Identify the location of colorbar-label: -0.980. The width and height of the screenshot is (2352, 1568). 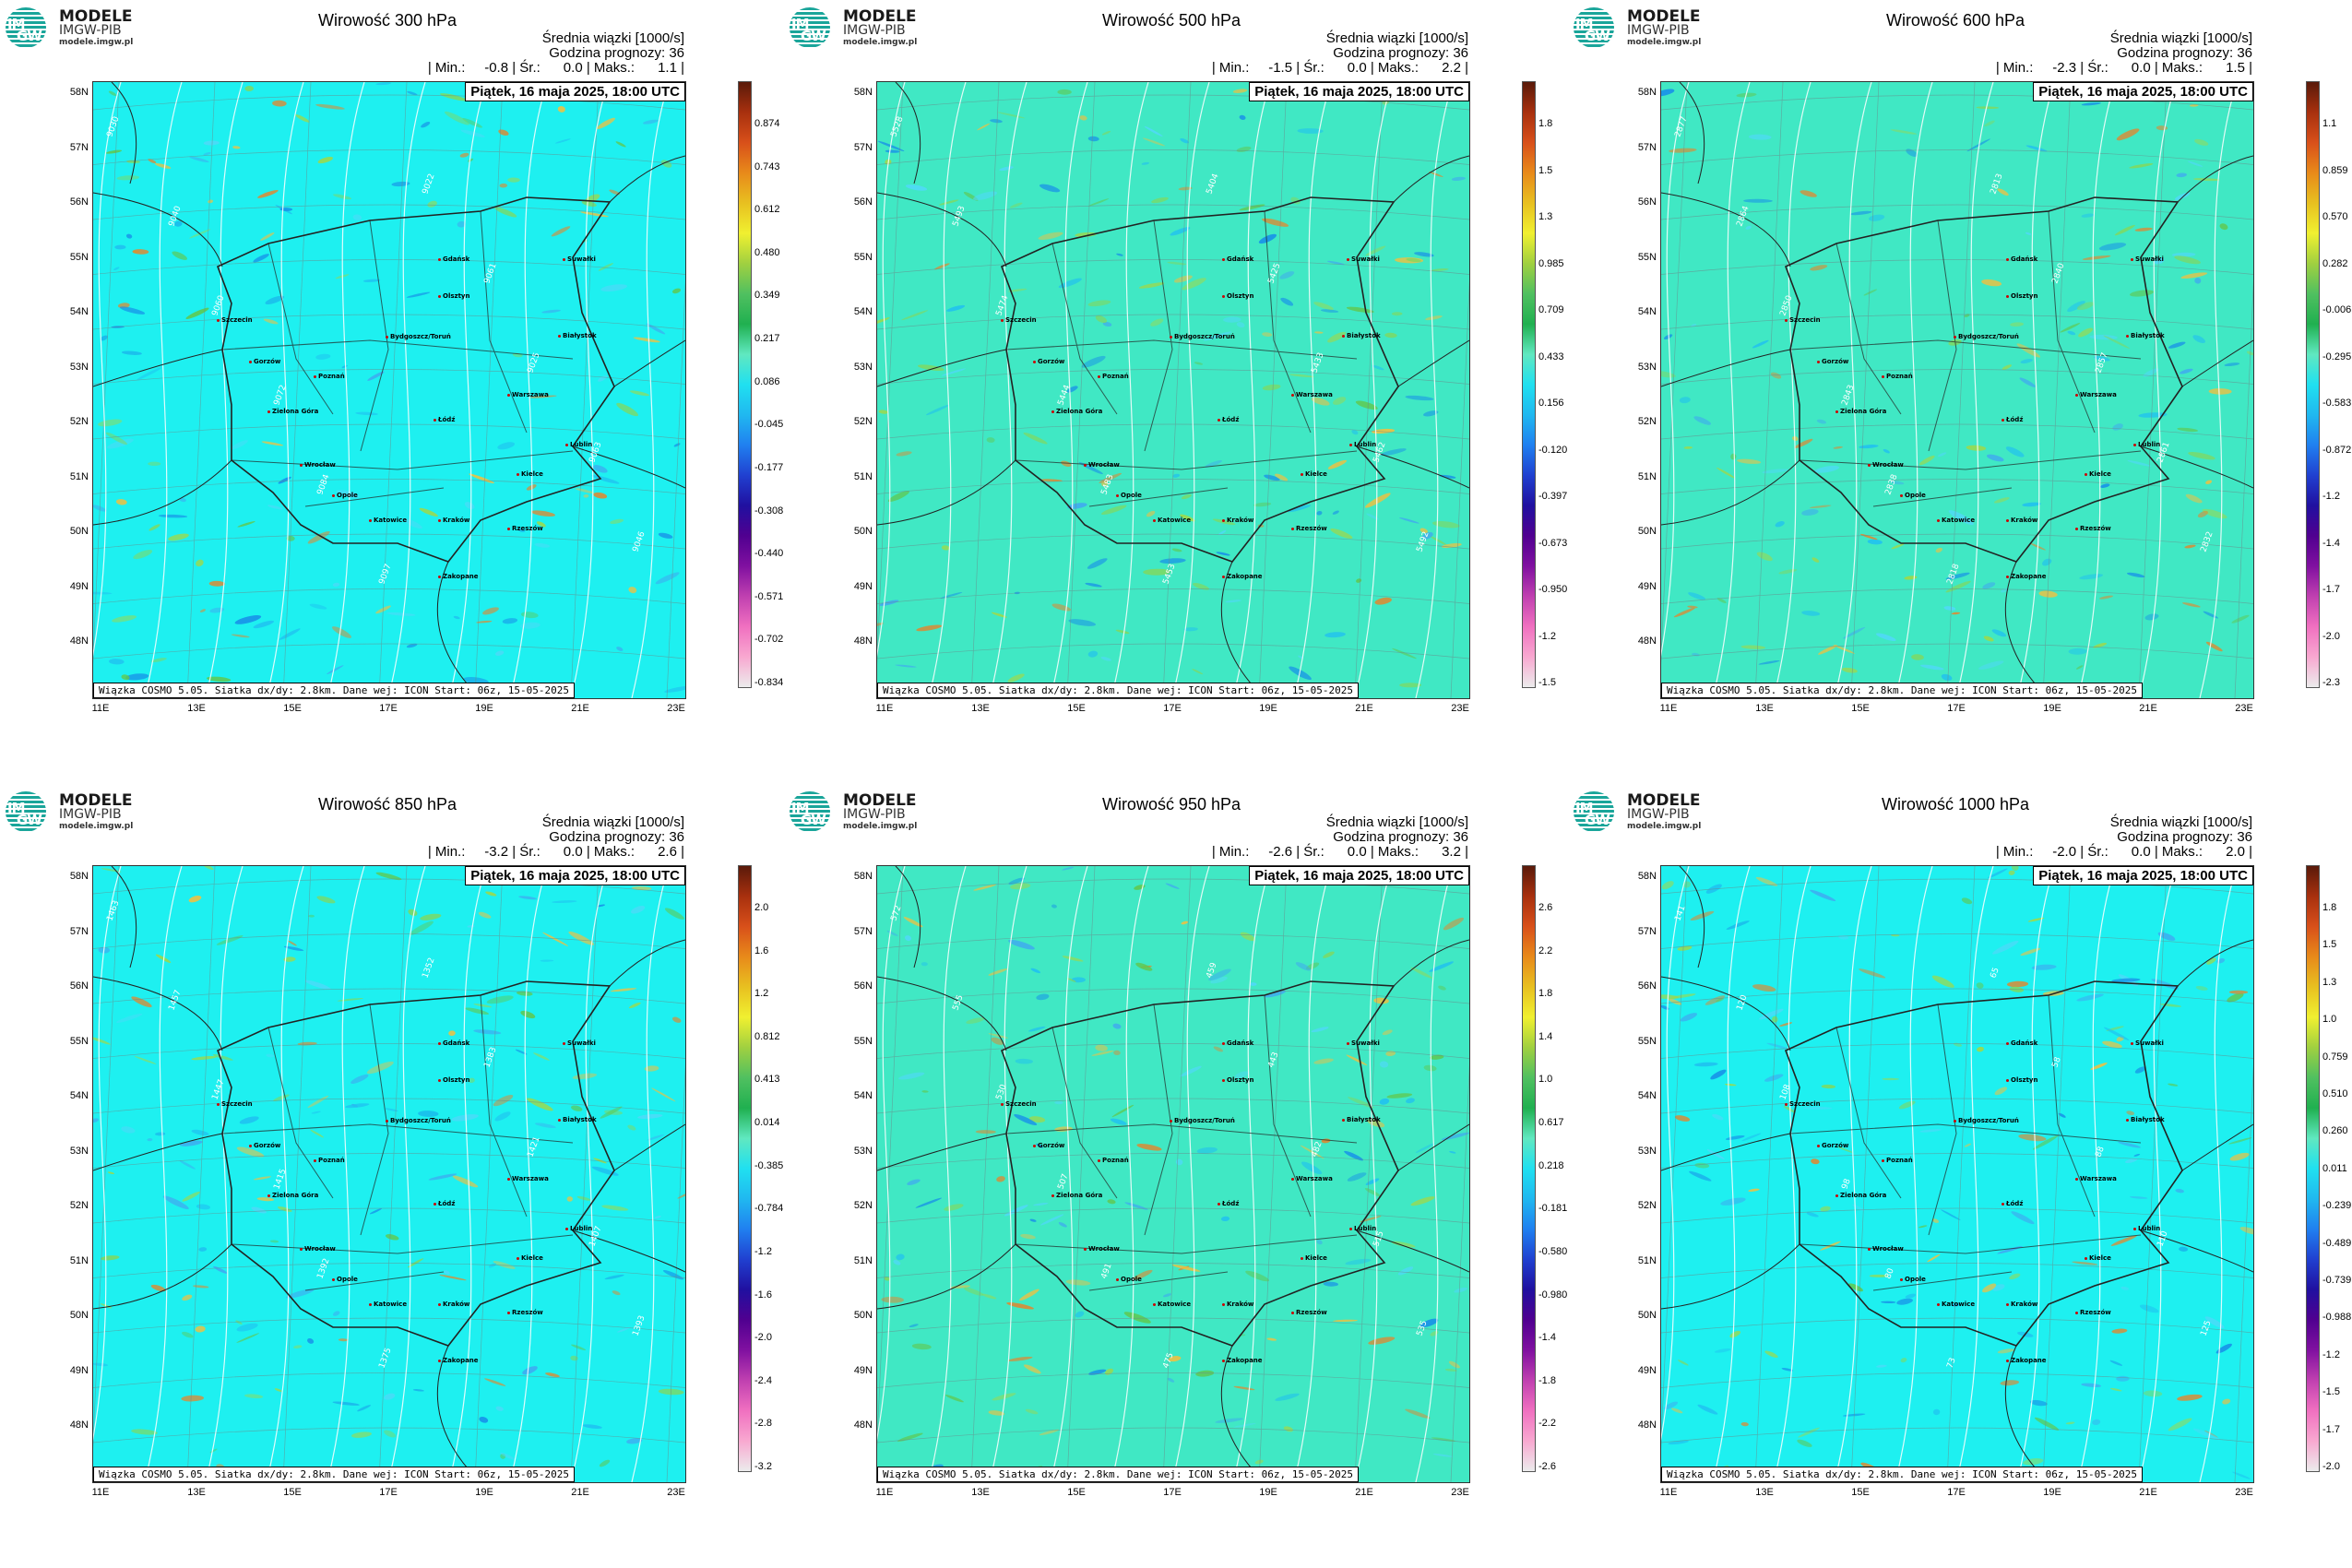
(1553, 1295).